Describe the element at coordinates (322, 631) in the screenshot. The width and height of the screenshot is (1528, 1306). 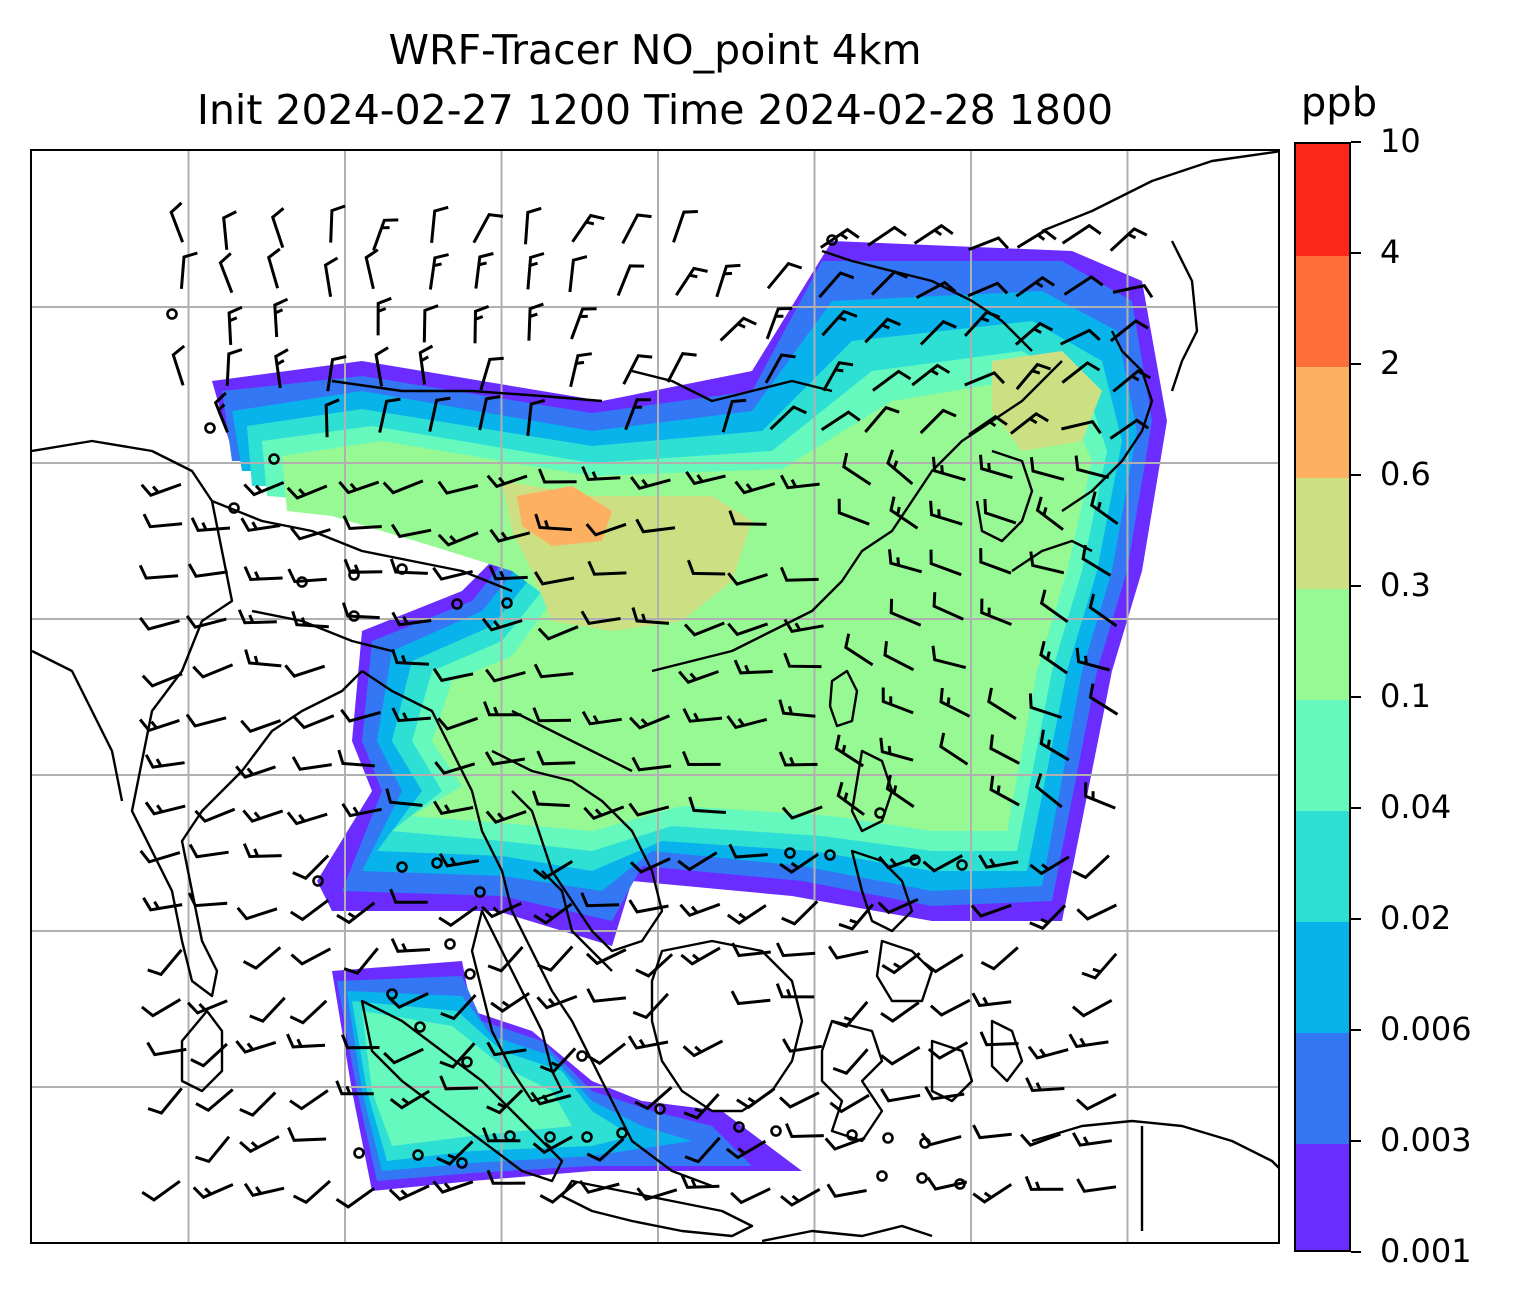
I see `border-tibet` at that location.